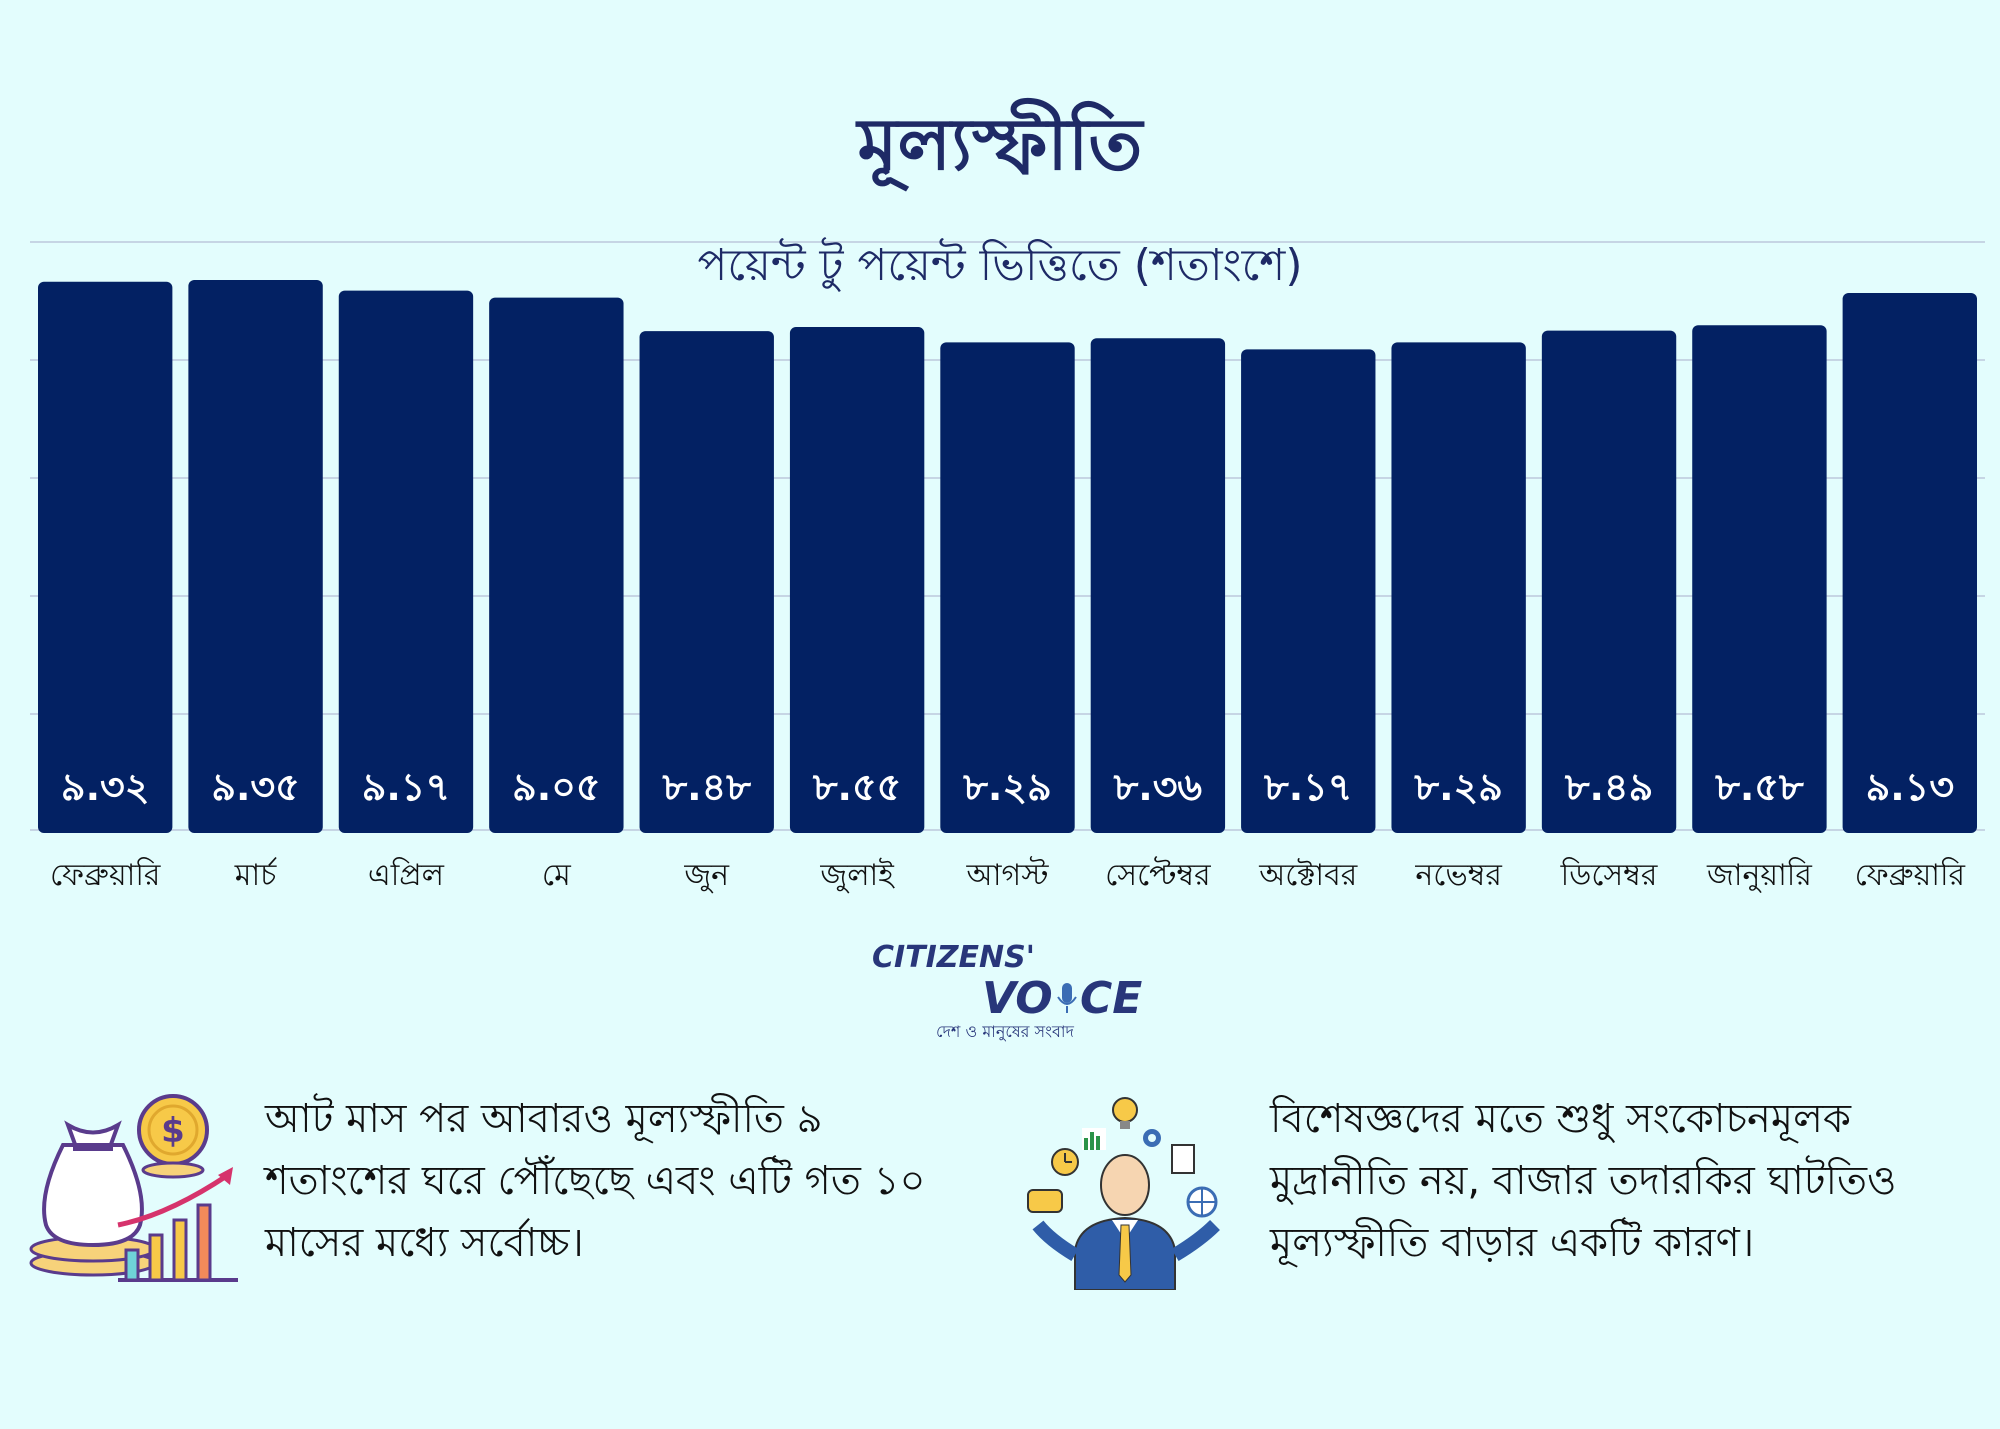  What do you see at coordinates (1910, 787) in the screenshot?
I see `data-label: ৯.১৩` at bounding box center [1910, 787].